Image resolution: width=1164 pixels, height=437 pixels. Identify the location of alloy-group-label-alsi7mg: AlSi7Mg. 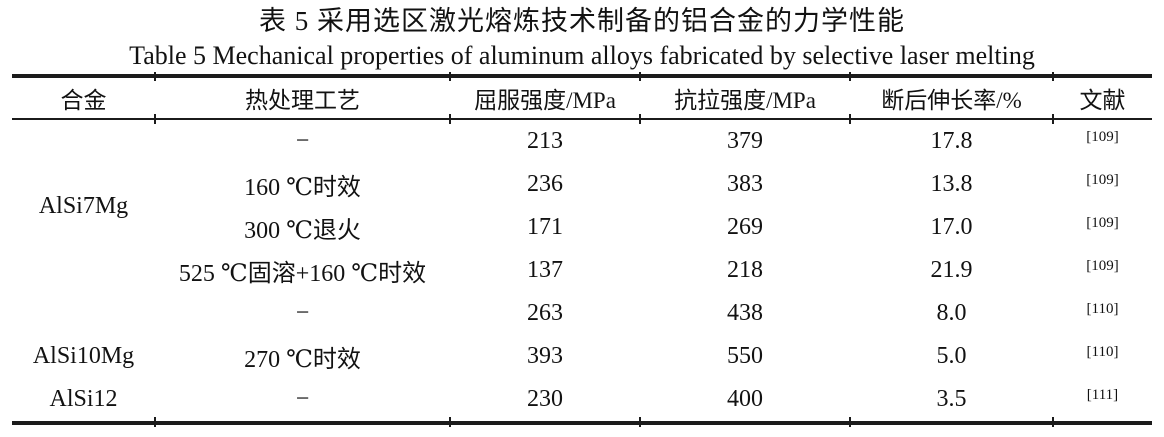
(83, 205).